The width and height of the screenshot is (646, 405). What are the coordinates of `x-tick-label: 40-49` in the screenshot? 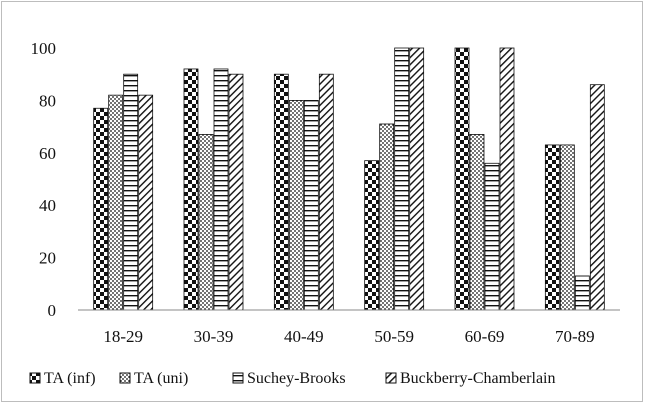 It's located at (304, 336).